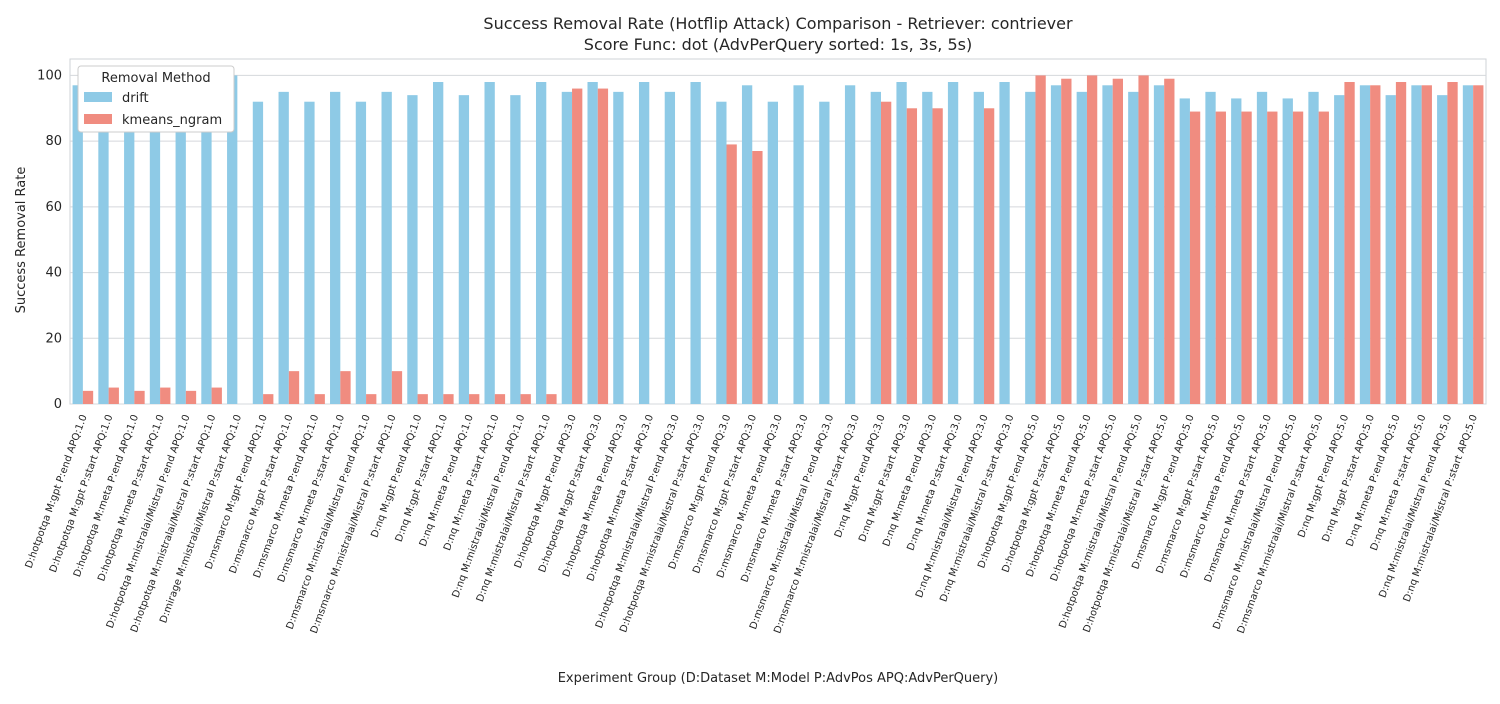  Describe the element at coordinates (172, 120) in the screenshot. I see `legend-label-kmeans-ngram: kmeans_ngram` at that location.